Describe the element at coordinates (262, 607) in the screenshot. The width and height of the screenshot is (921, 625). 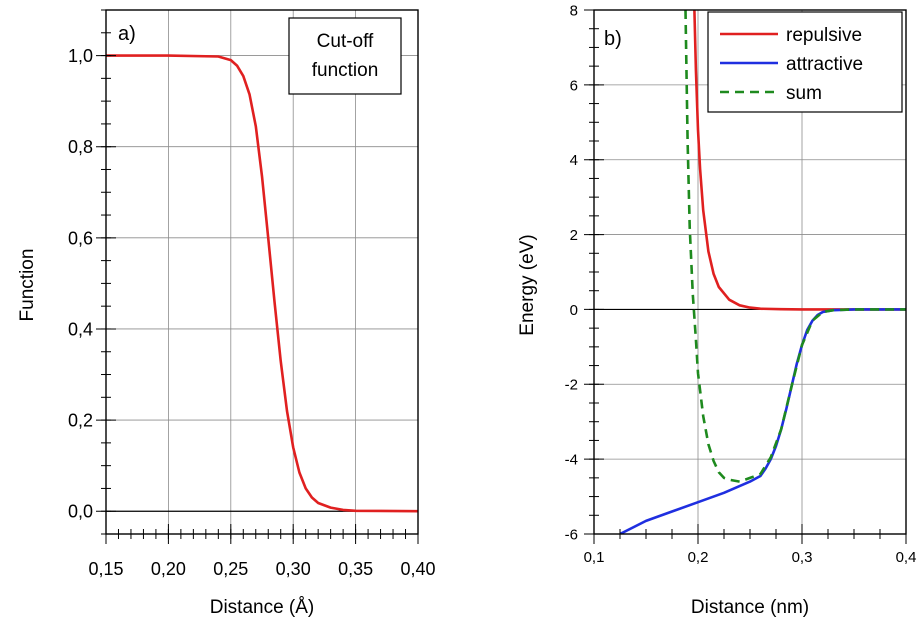
I see `x-axis-title: Distance (Å)` at that location.